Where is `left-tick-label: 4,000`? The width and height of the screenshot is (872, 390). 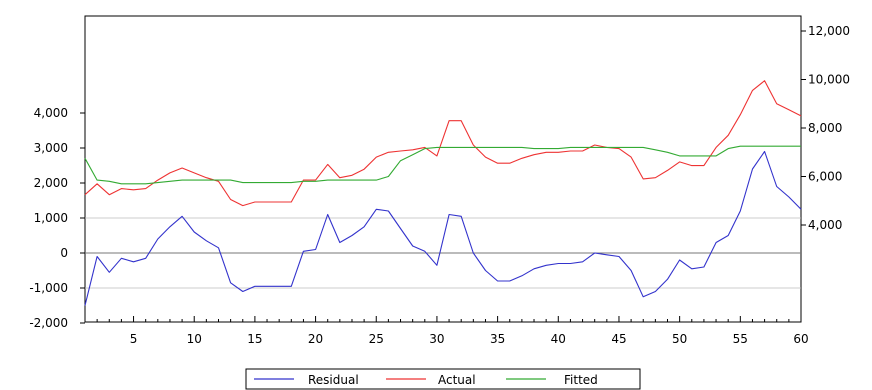 left-tick-label: 4,000 is located at coordinates (51, 113).